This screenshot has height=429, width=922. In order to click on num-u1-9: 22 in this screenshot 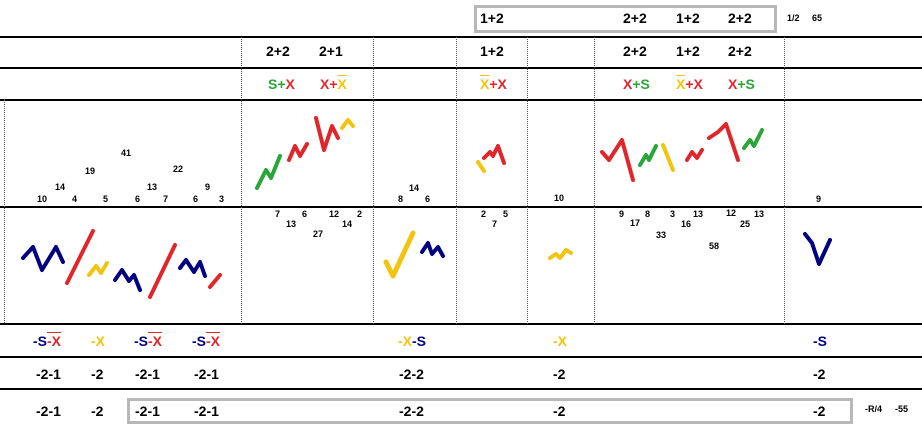, I will do `click(178, 169)`.